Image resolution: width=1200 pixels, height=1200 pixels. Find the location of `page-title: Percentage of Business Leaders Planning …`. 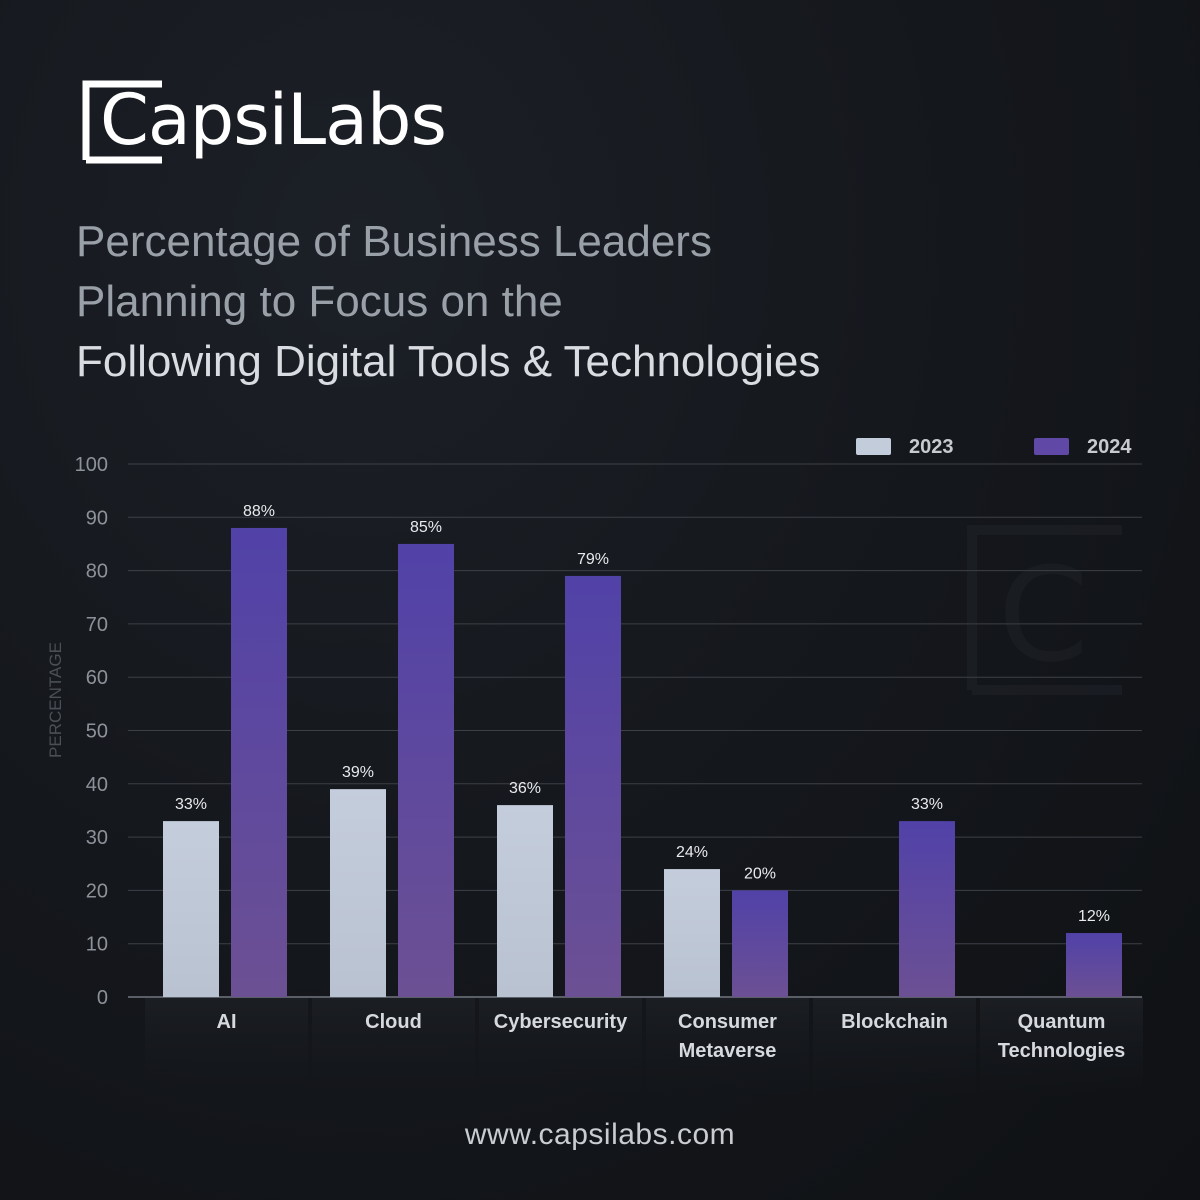

page-title: Percentage of Business Leaders Planning … is located at coordinates (556, 302).